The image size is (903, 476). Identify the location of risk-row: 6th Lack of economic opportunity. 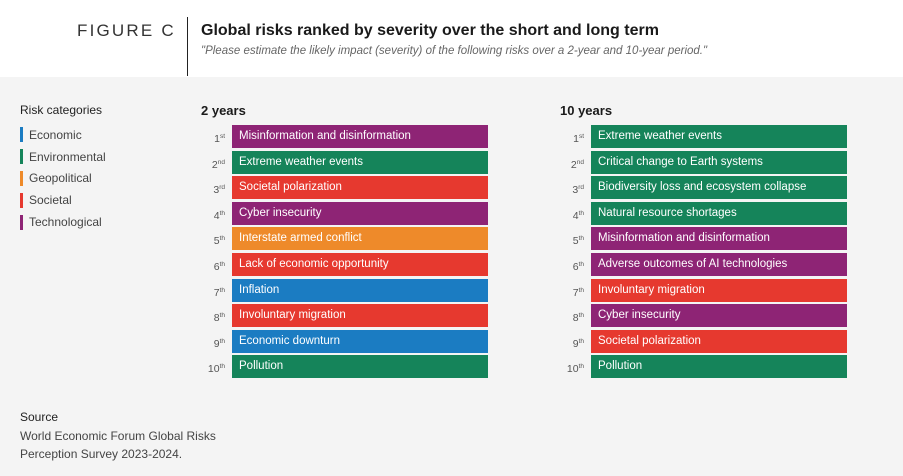
(346, 264).